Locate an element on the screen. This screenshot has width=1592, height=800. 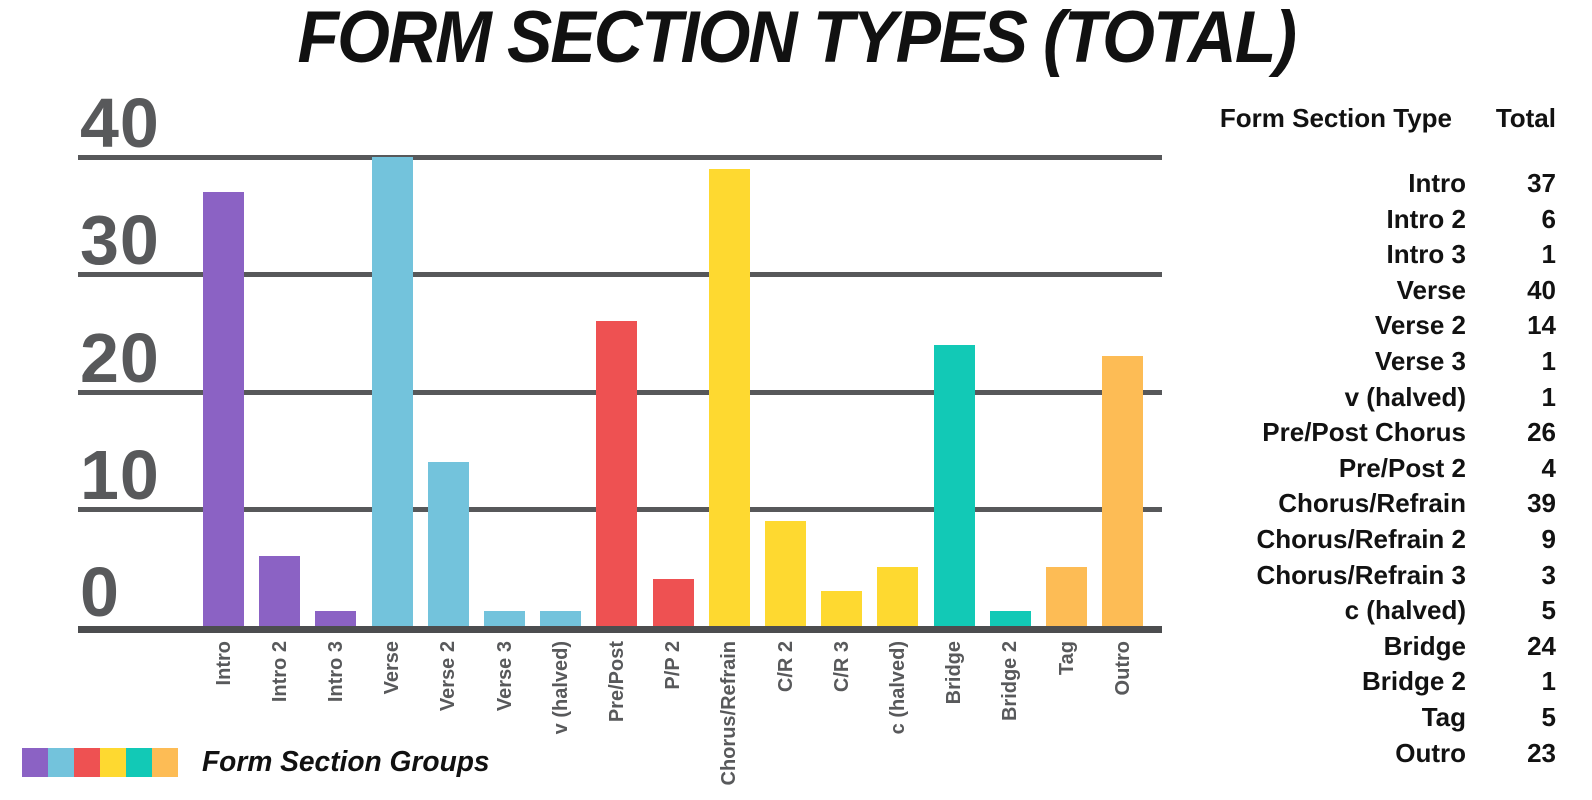
y-axis-label-10: 10 is located at coordinates (120, 474).